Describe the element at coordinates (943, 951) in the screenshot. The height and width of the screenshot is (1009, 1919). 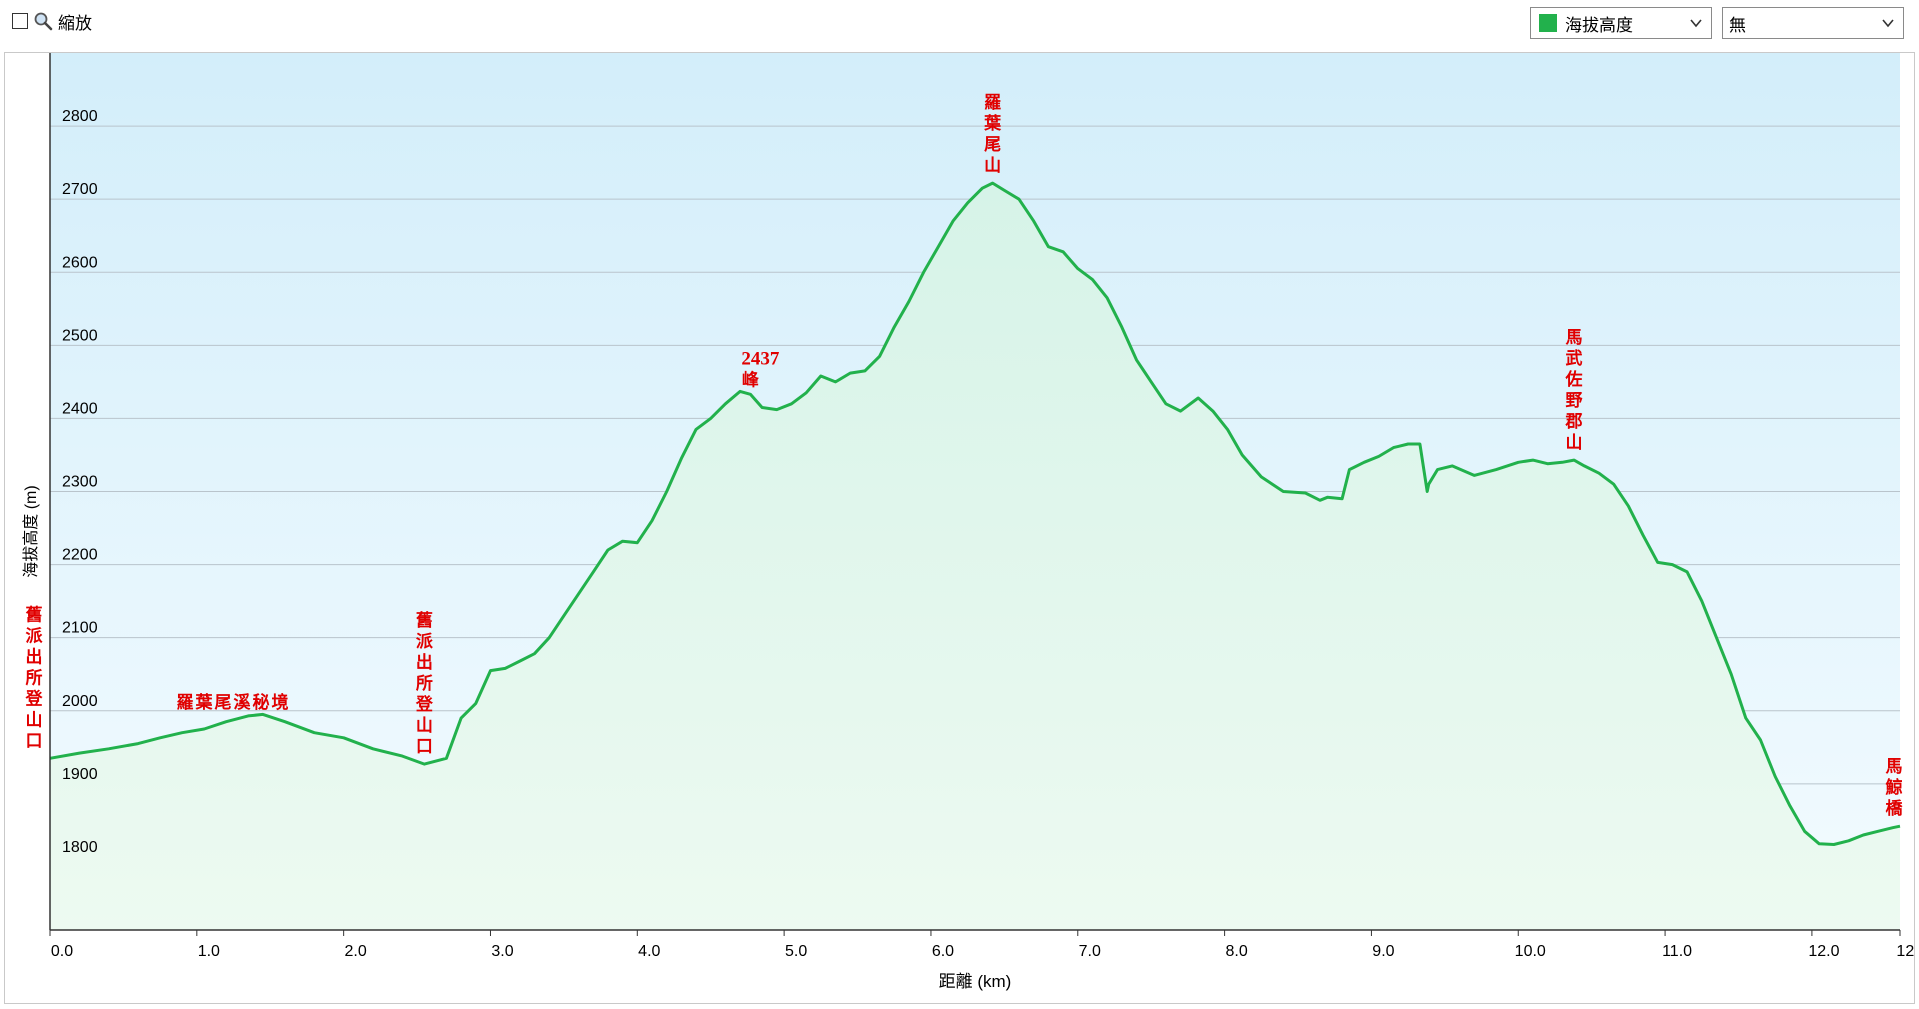
I see `x-tick-label: 6.0` at that location.